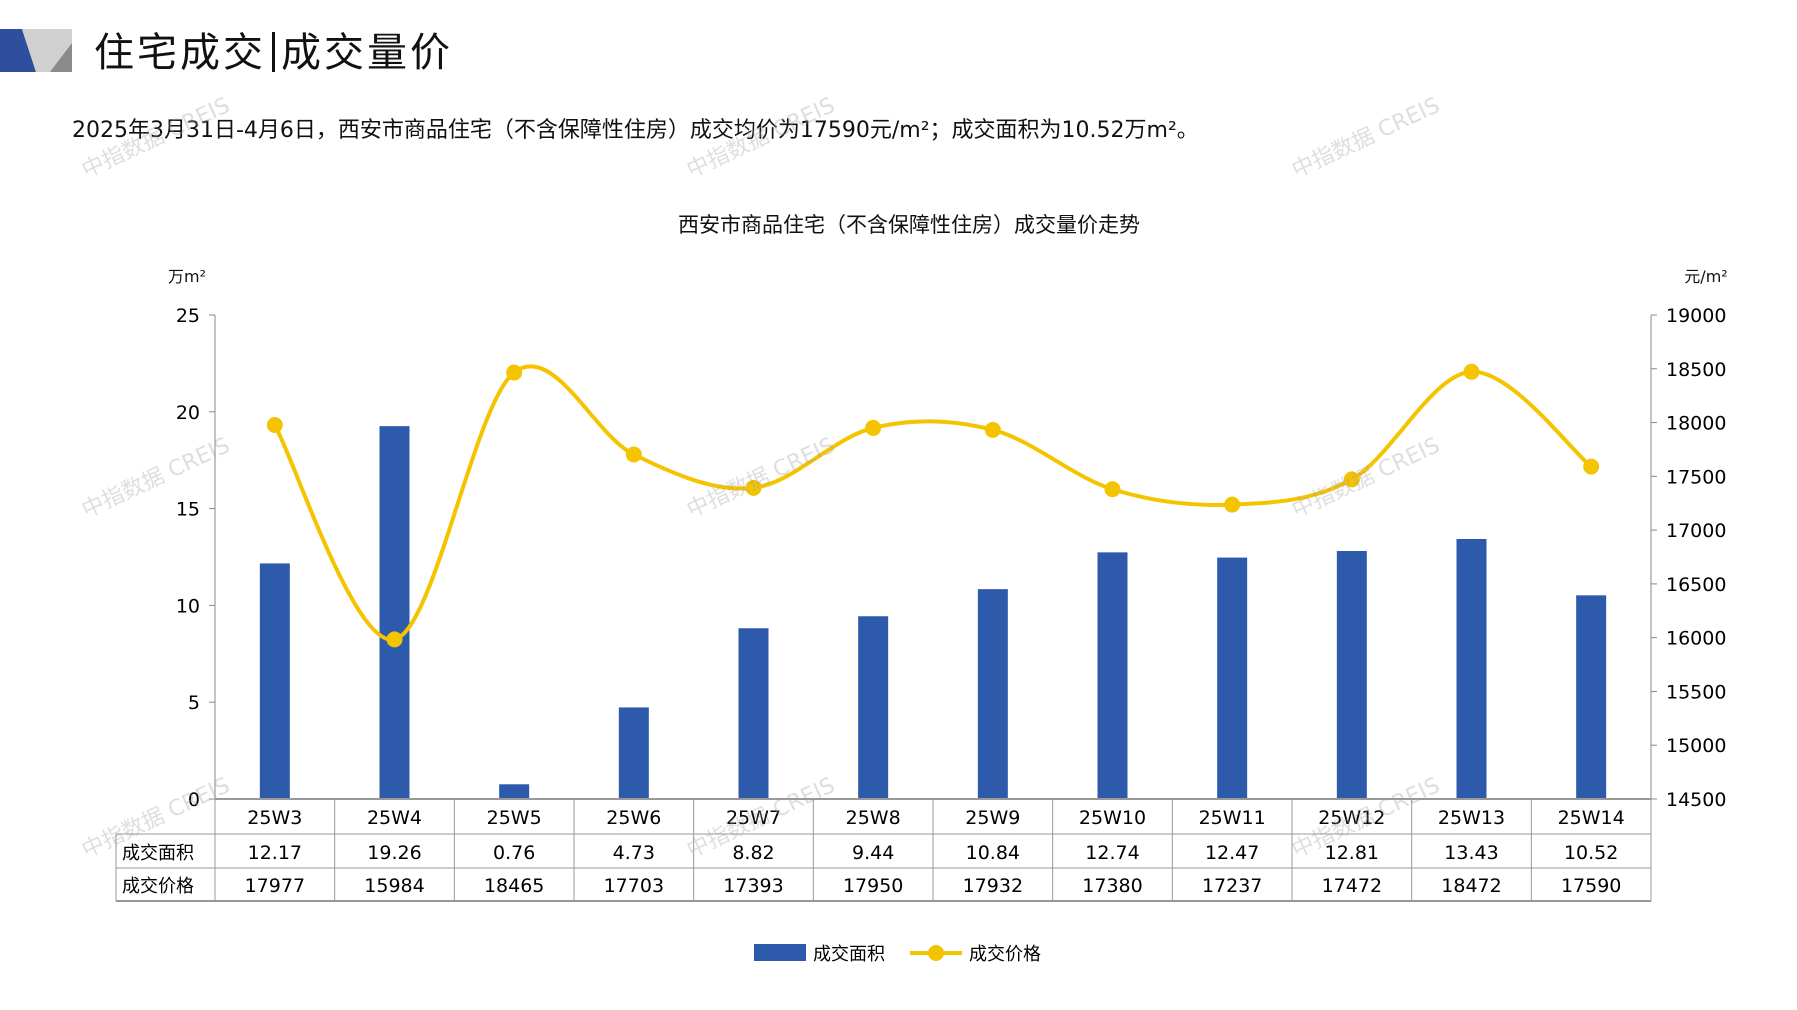 The image size is (1797, 1010). What do you see at coordinates (1112, 818) in the screenshot?
I see `table-header-cell: 25W10` at bounding box center [1112, 818].